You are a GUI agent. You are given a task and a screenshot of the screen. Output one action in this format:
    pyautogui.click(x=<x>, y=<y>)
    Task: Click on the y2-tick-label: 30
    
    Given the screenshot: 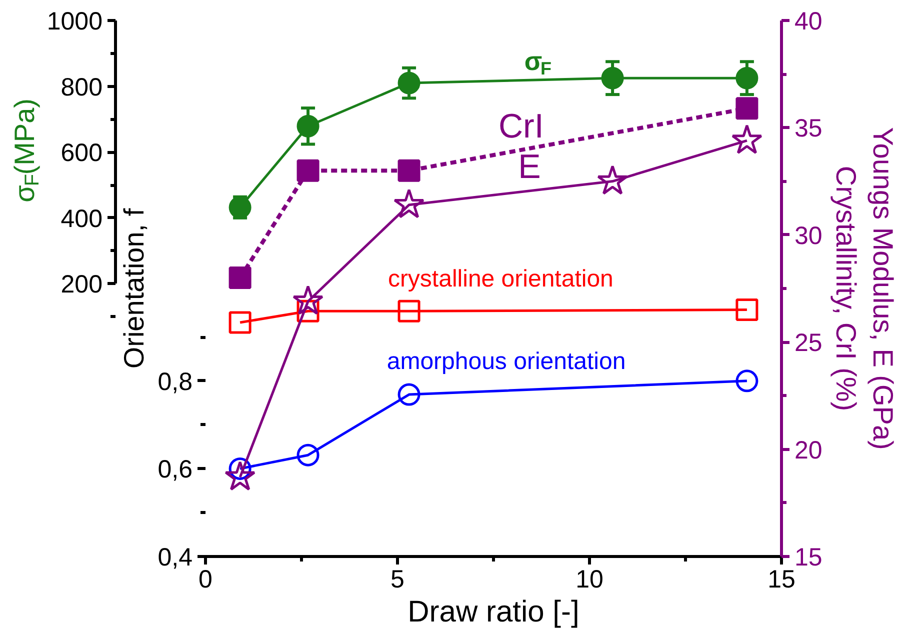 What is the action you would take?
    pyautogui.click(x=808, y=236)
    